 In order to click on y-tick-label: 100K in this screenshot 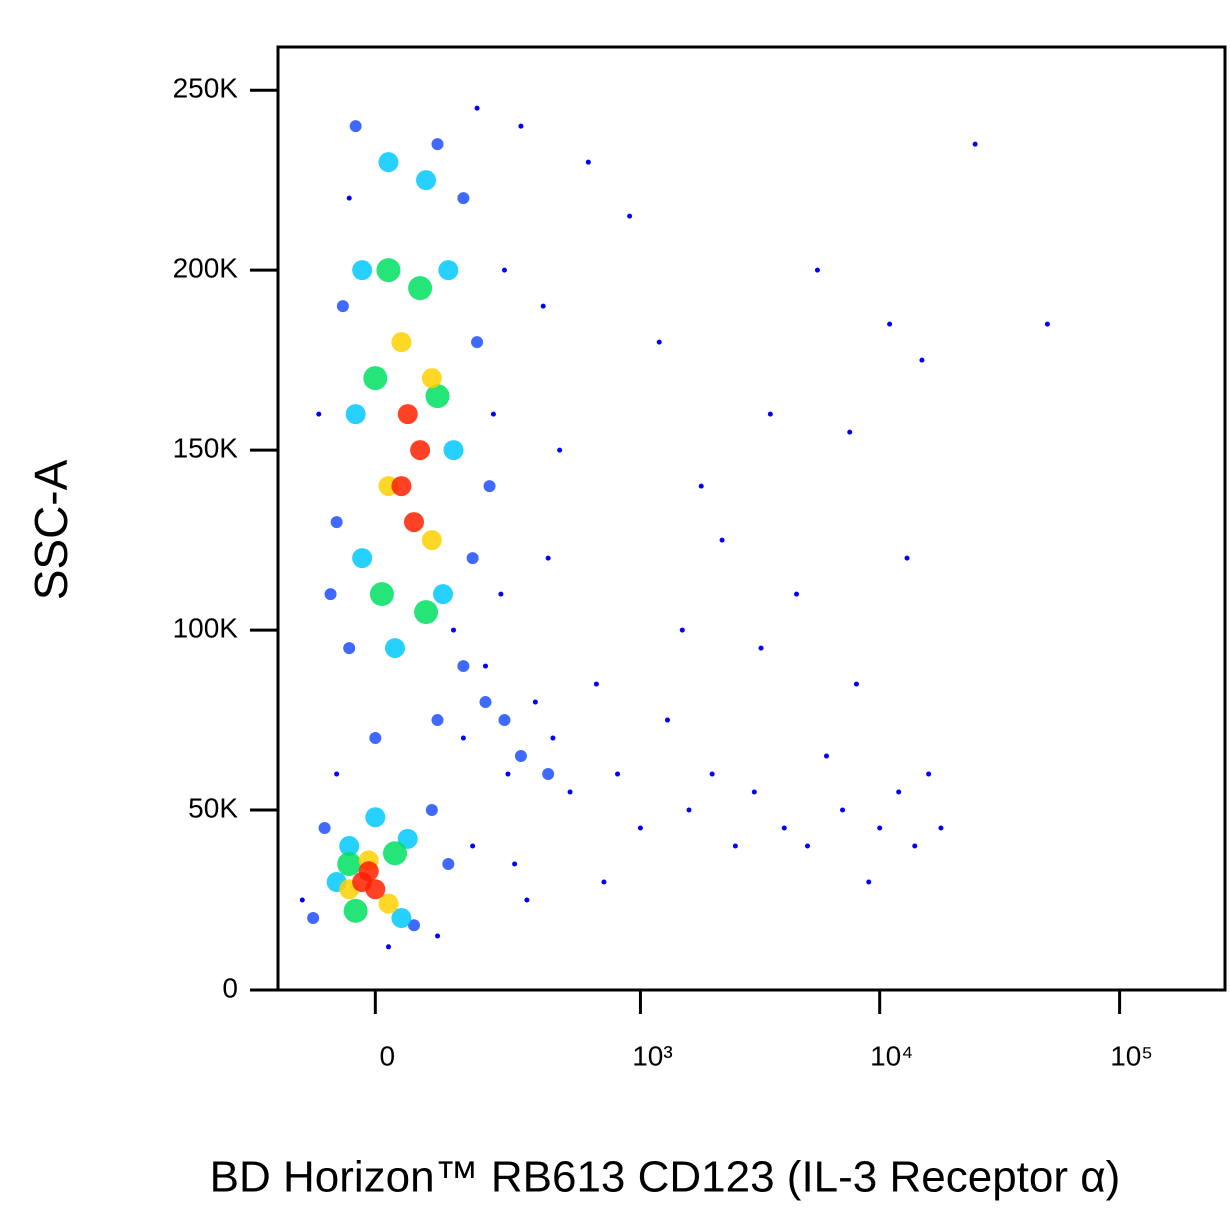, I will do `click(206, 627)`.